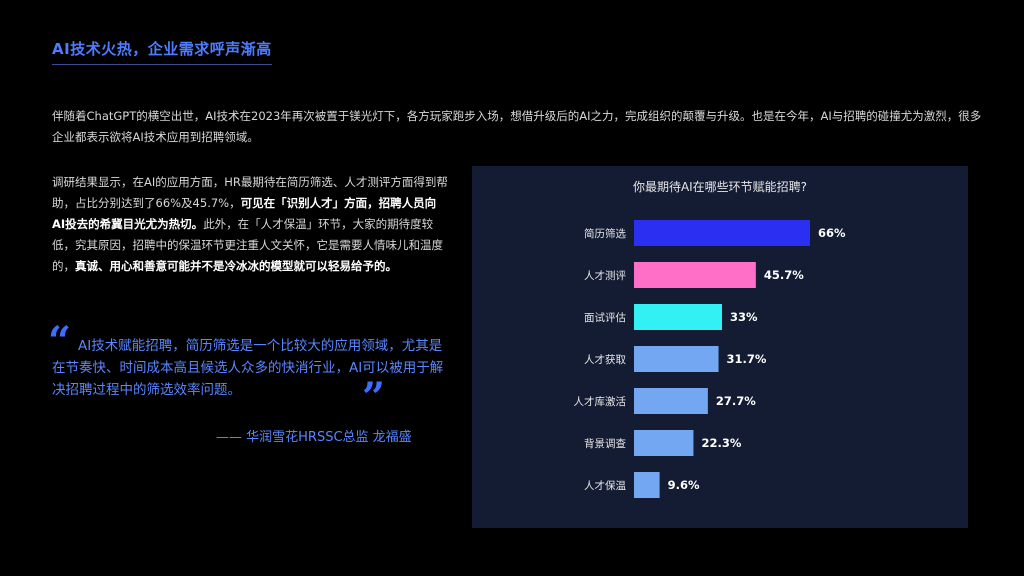 This screenshot has height=576, width=1024. What do you see at coordinates (832, 233) in the screenshot?
I see `value-label: 66%` at bounding box center [832, 233].